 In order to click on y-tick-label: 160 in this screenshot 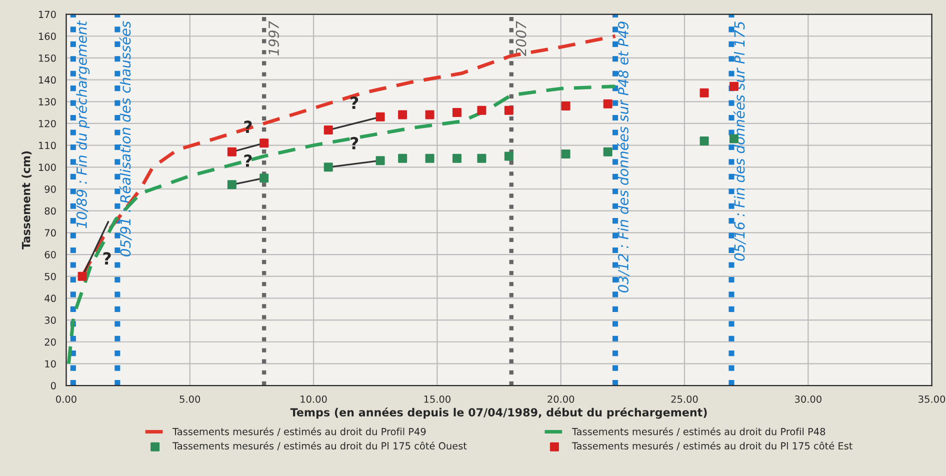, I will do `click(47, 36)`.